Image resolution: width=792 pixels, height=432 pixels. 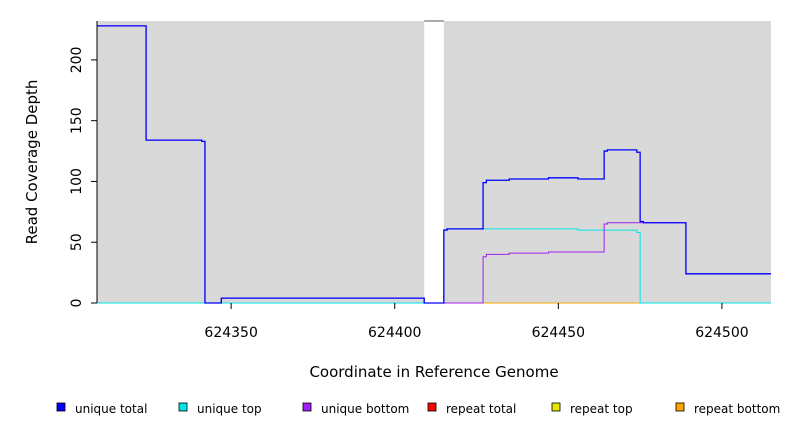 I want to click on legend-item-repeat-total: repeat total, so click(x=471, y=409).